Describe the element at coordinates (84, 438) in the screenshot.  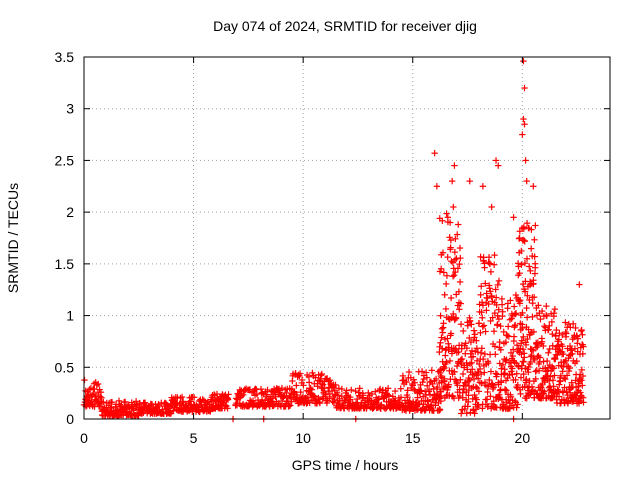
I see `x-tick-label: 0` at that location.